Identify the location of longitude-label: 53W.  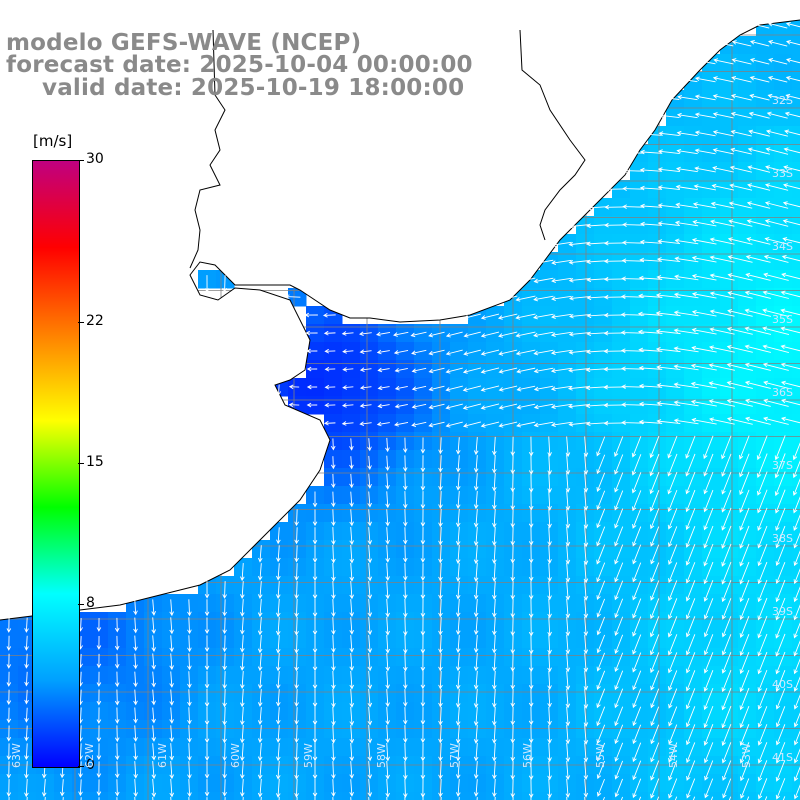
(746, 755).